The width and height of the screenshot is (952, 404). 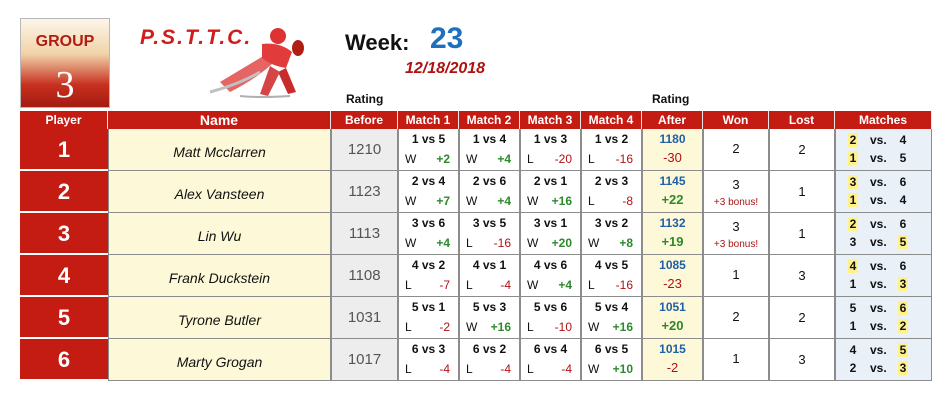 I want to click on rating-after-cell: 1015 -2, so click(x=672, y=360).